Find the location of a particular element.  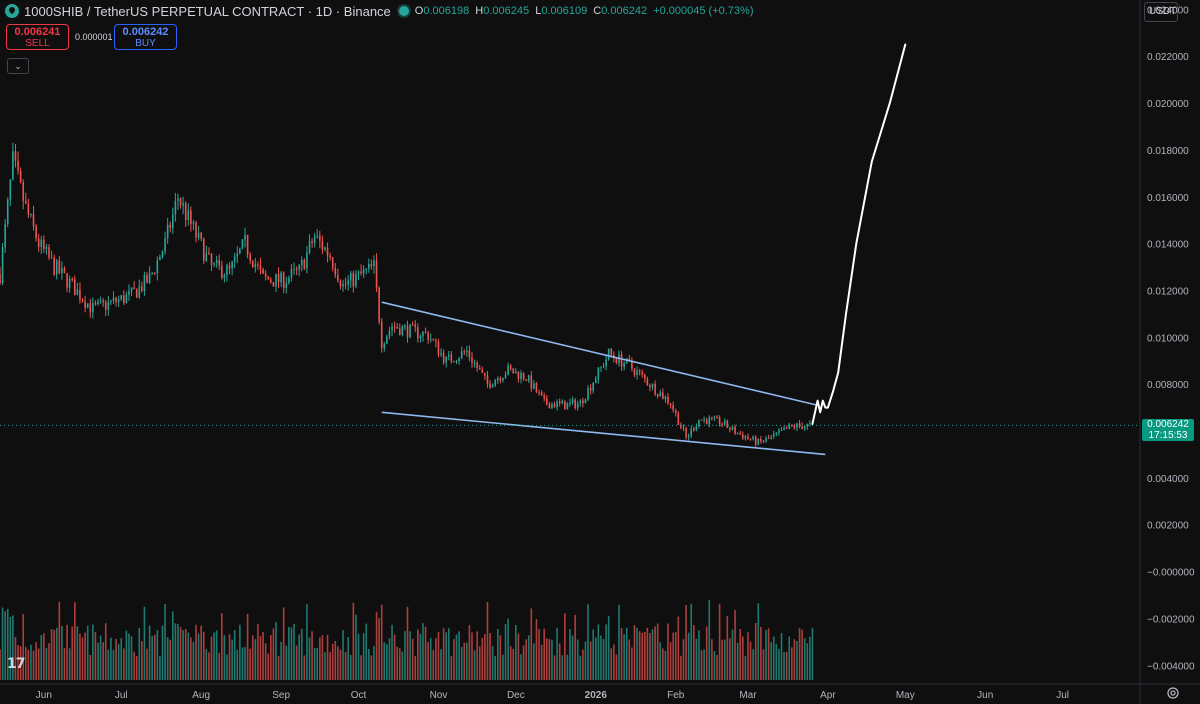

currency-selector: USDT is located at coordinates (1161, 12).